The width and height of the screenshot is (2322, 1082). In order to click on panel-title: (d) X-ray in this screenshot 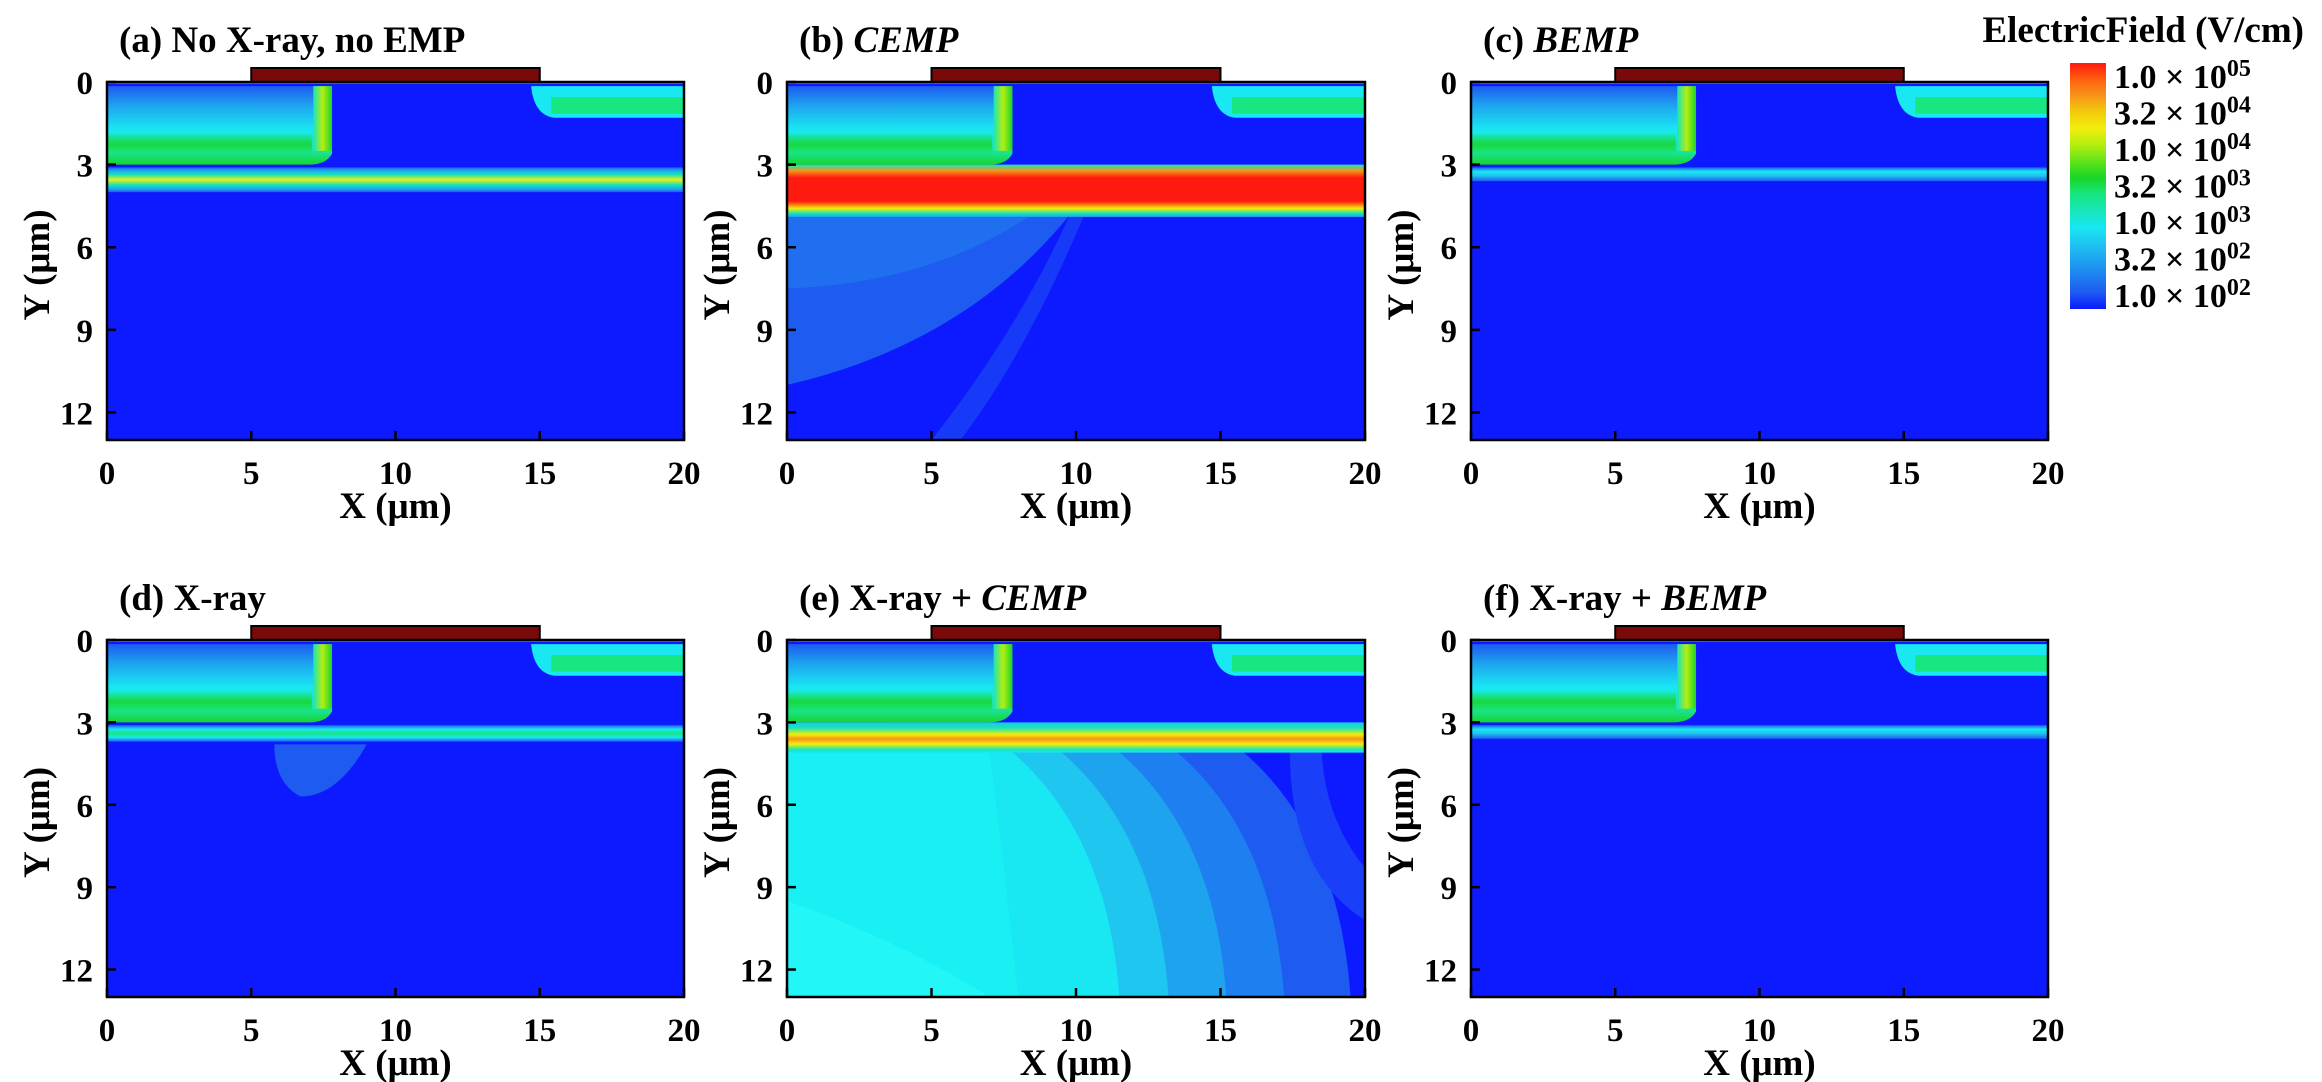, I will do `click(192, 598)`.